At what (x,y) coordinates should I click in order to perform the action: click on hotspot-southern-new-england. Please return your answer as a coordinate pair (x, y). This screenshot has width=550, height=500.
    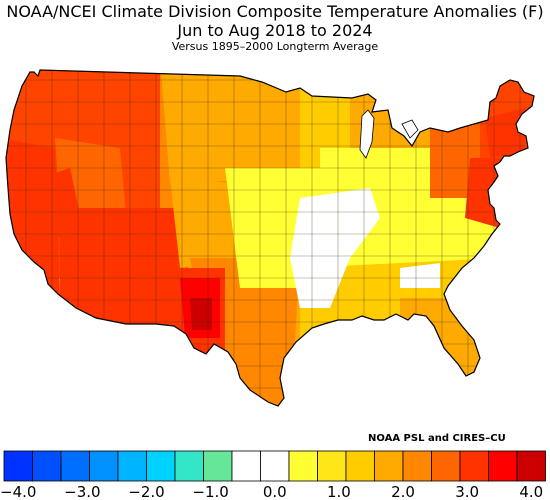
    Looking at the image, I should click on (505, 133).